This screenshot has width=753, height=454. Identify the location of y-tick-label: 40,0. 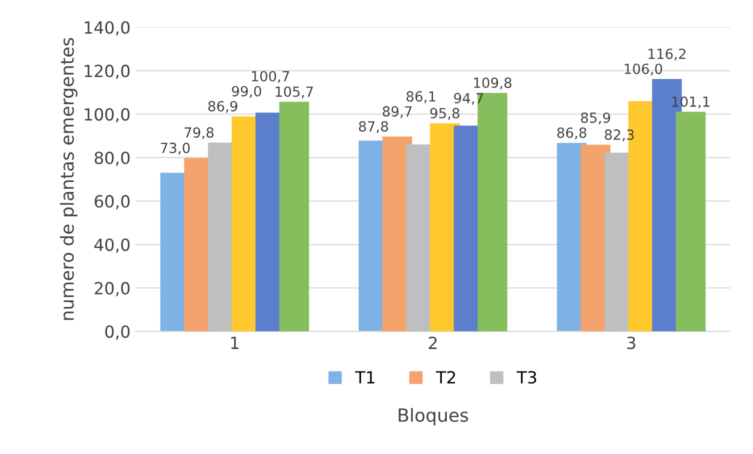
(112, 245).